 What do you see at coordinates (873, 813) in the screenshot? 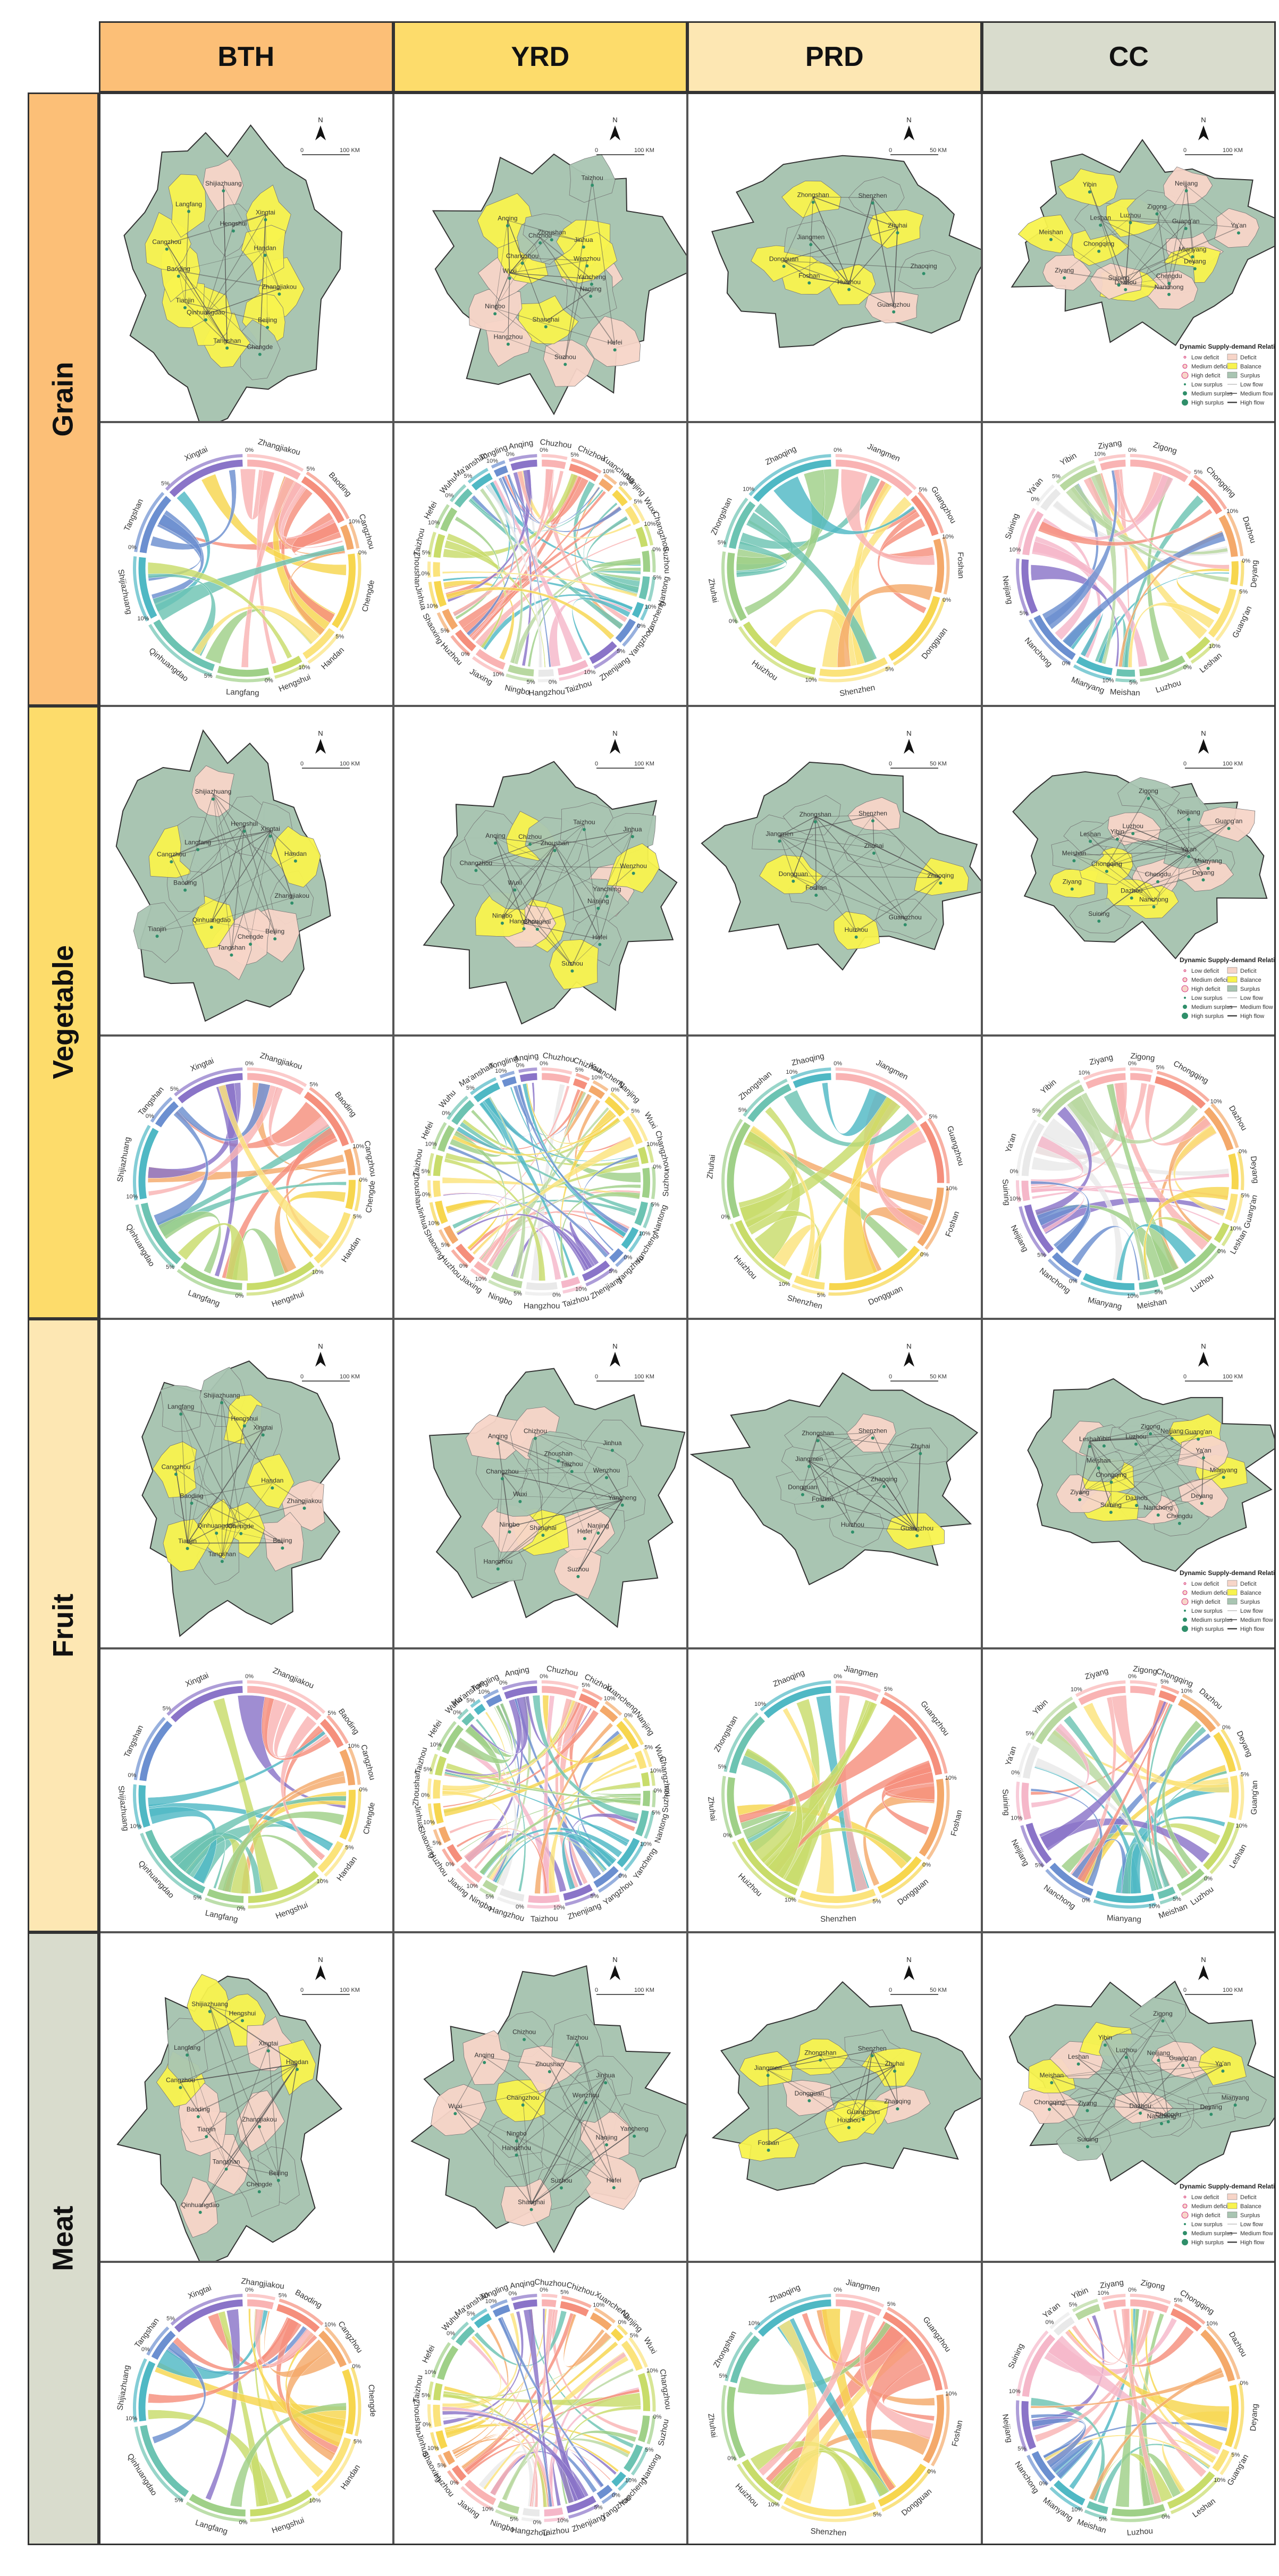
I see `city-label: Shenzhen` at bounding box center [873, 813].